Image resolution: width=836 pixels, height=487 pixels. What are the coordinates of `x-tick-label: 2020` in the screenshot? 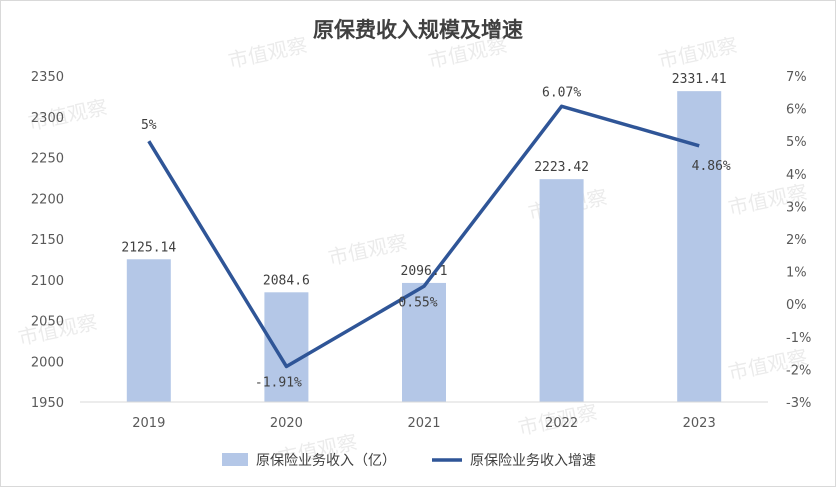 It's located at (286, 423).